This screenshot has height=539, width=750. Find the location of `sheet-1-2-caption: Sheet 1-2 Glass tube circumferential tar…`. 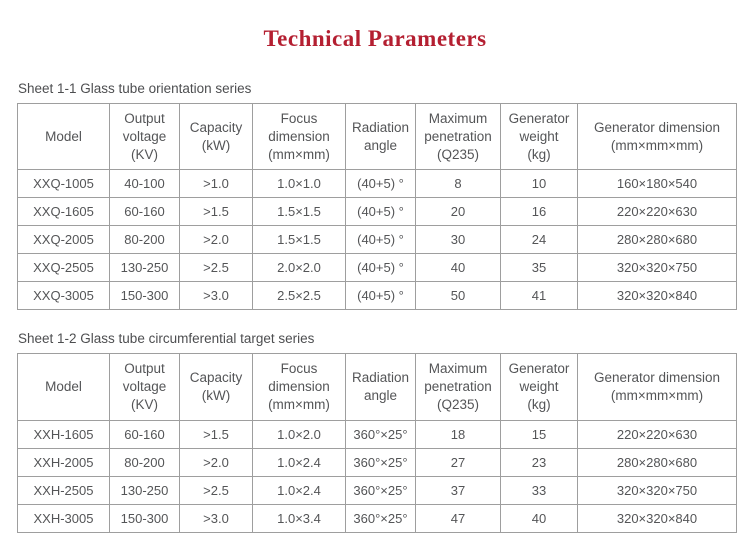

sheet-1-2-caption: Sheet 1-2 Glass tube circumferential tar… is located at coordinates (166, 339).